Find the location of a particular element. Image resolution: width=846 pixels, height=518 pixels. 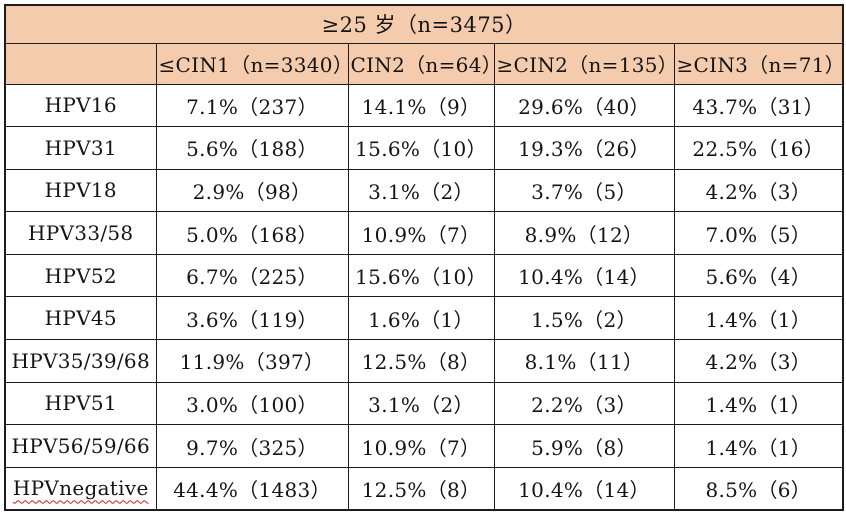

row-label-cell: HPV18 is located at coordinates (80, 190).